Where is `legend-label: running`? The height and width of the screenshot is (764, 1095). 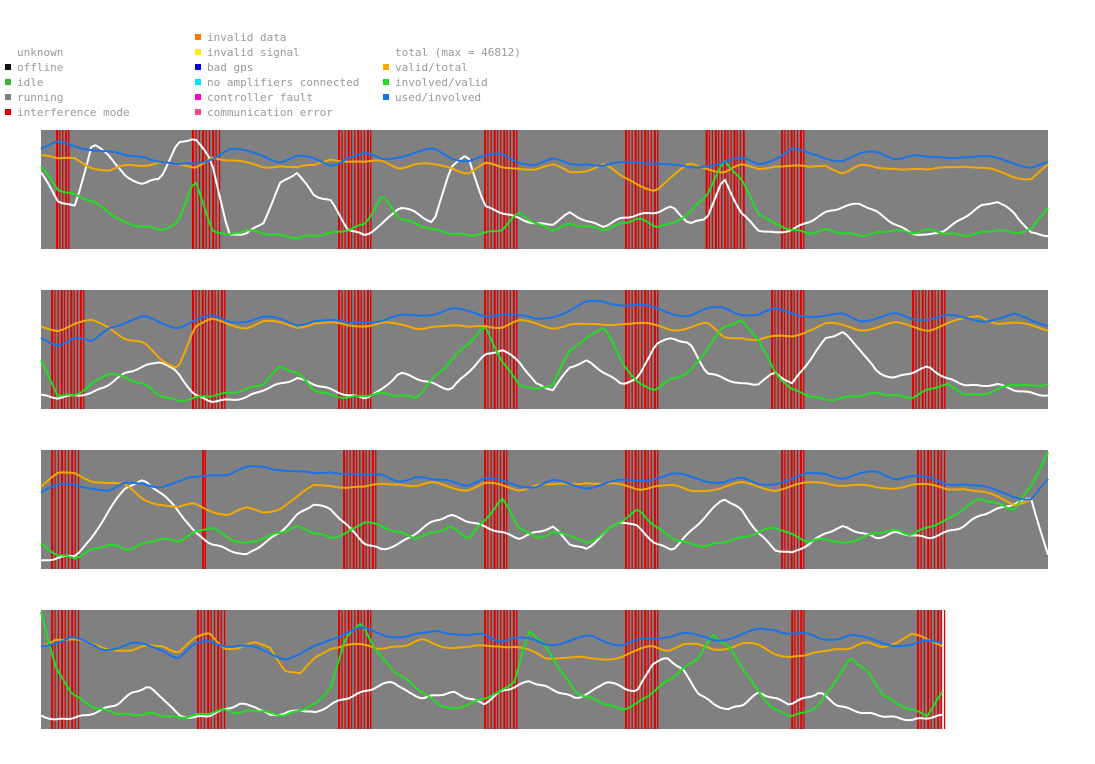
legend-label: running is located at coordinates (40, 97).